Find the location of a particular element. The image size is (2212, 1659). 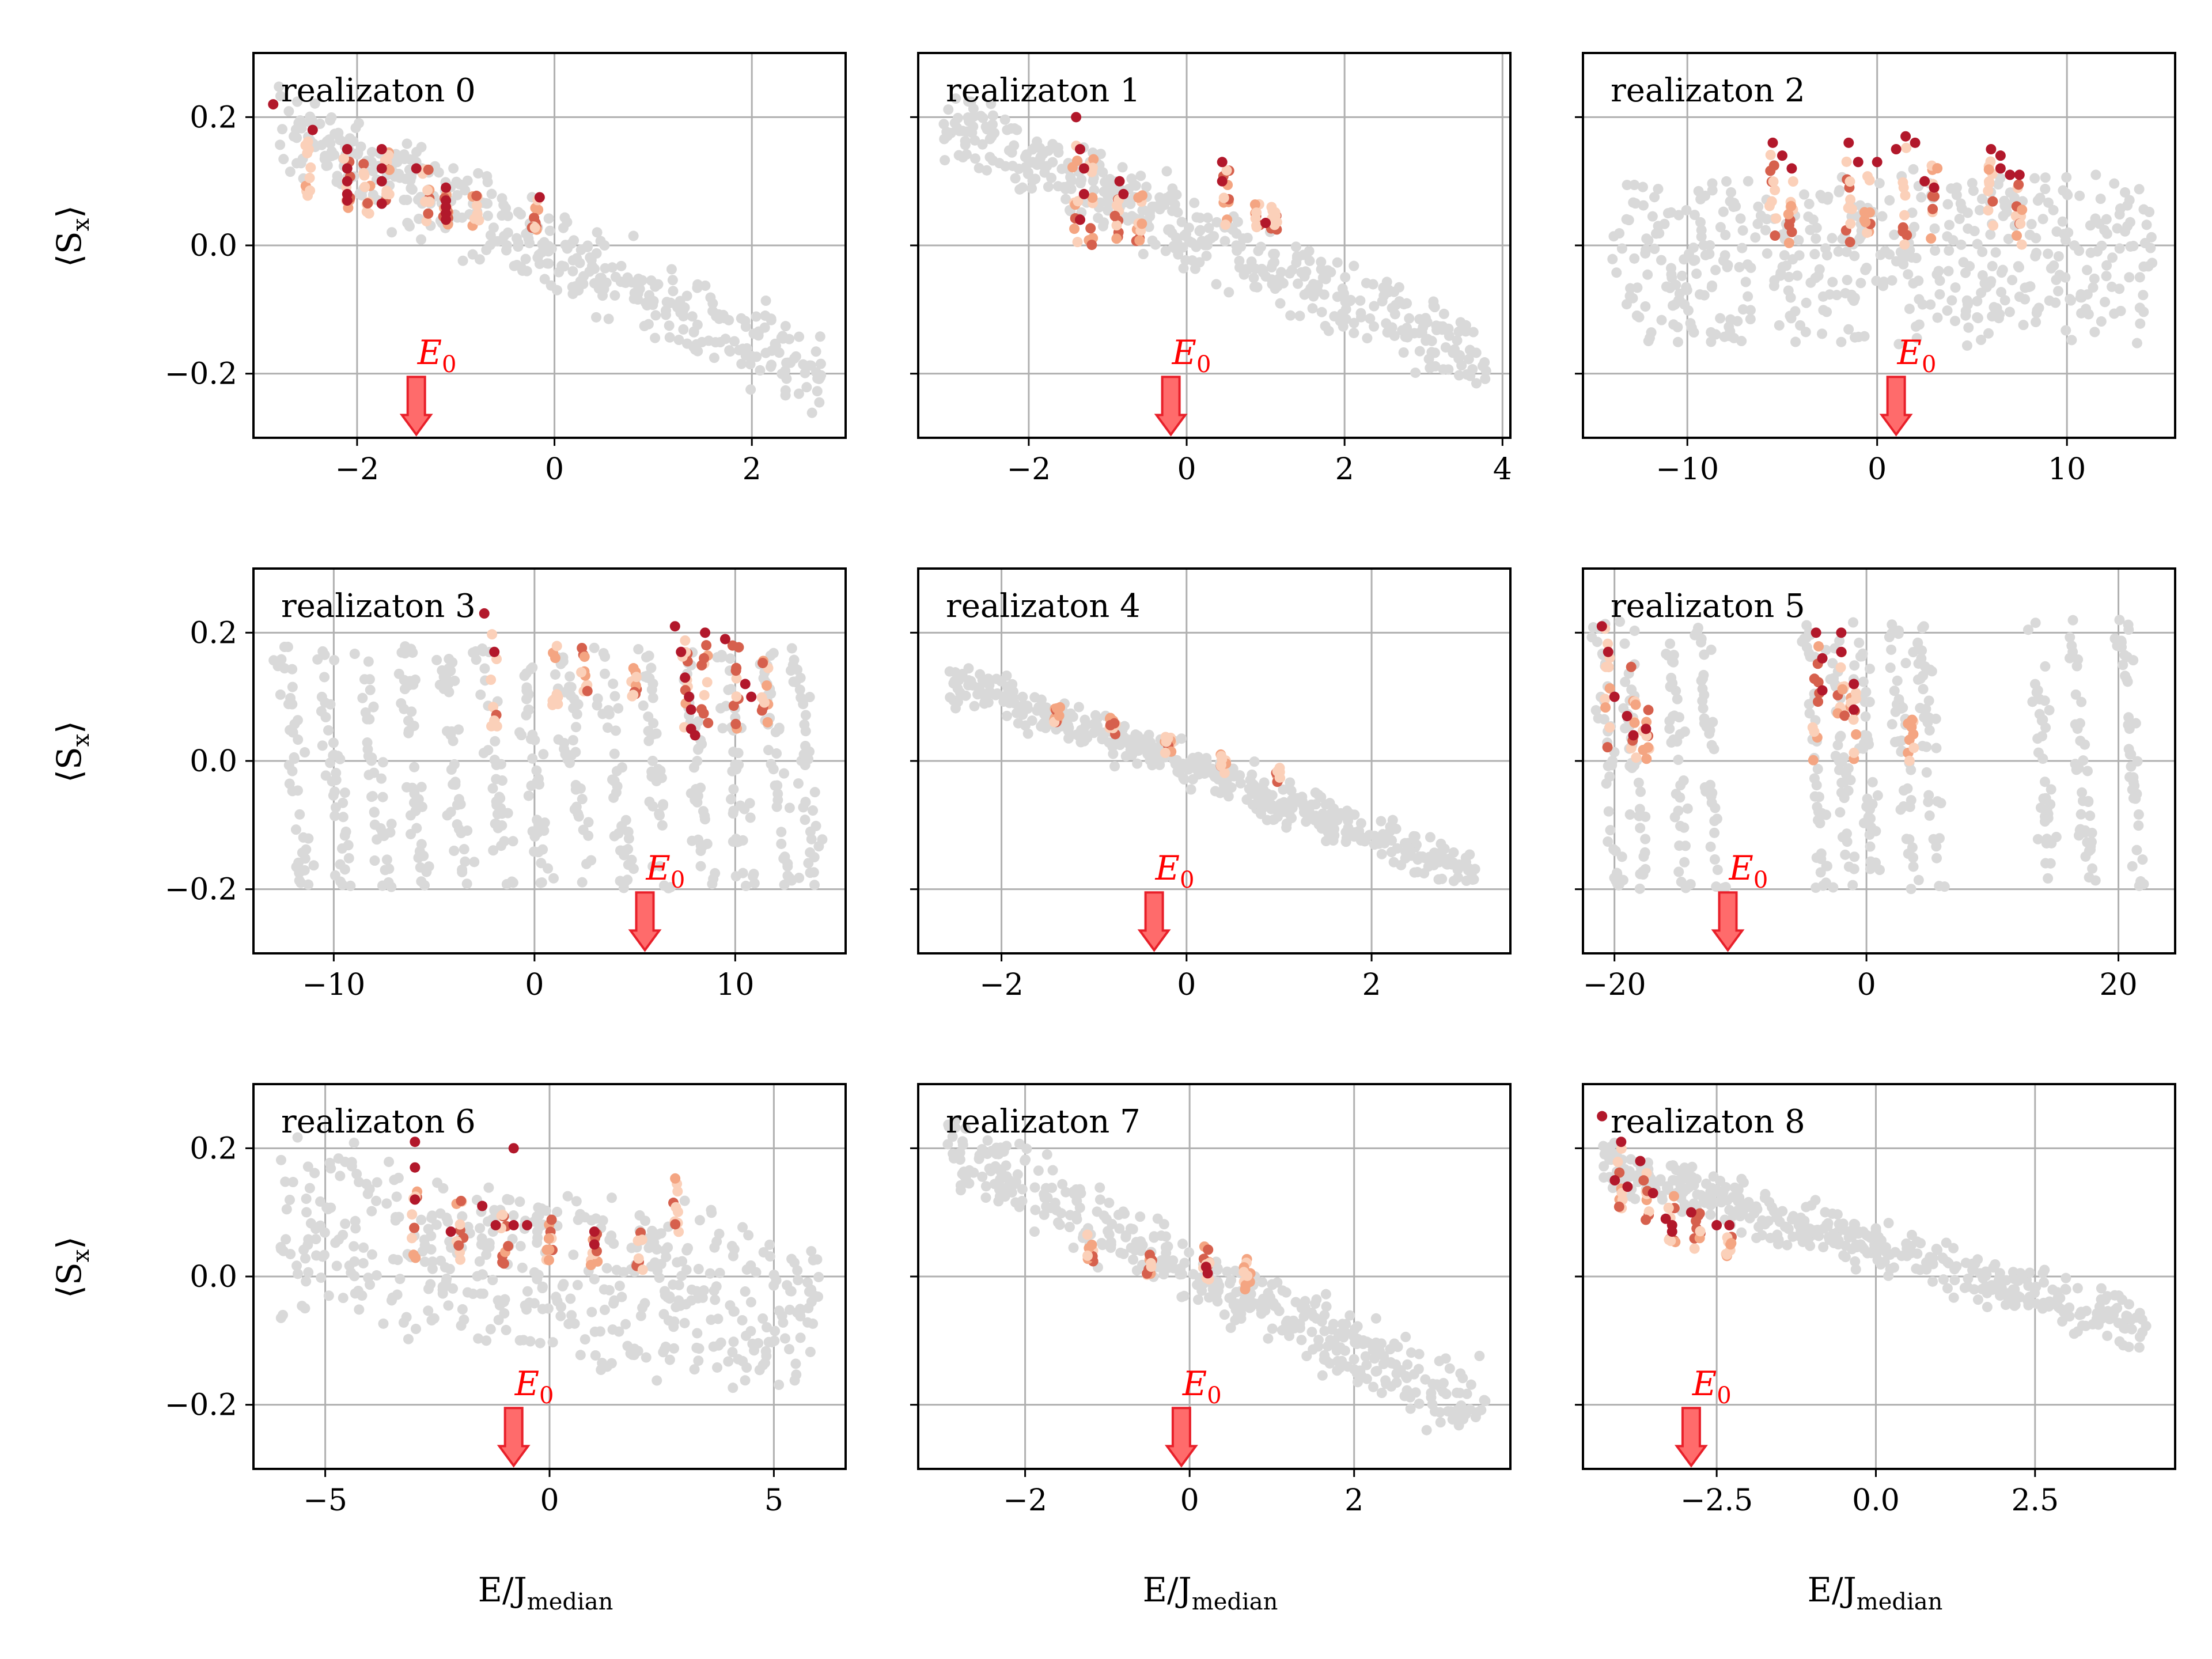

x-tick-label: −2 is located at coordinates (1025, 1500).